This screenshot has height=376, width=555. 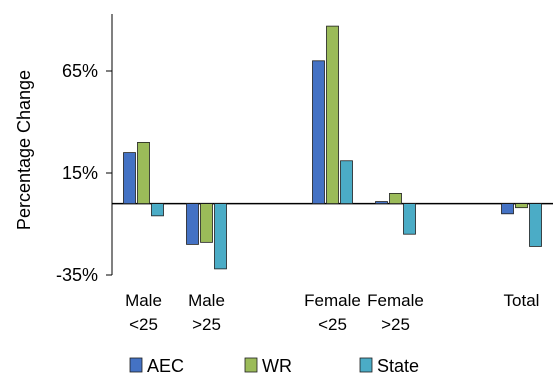 I want to click on legend-label-aec: AEC, so click(x=165, y=366).